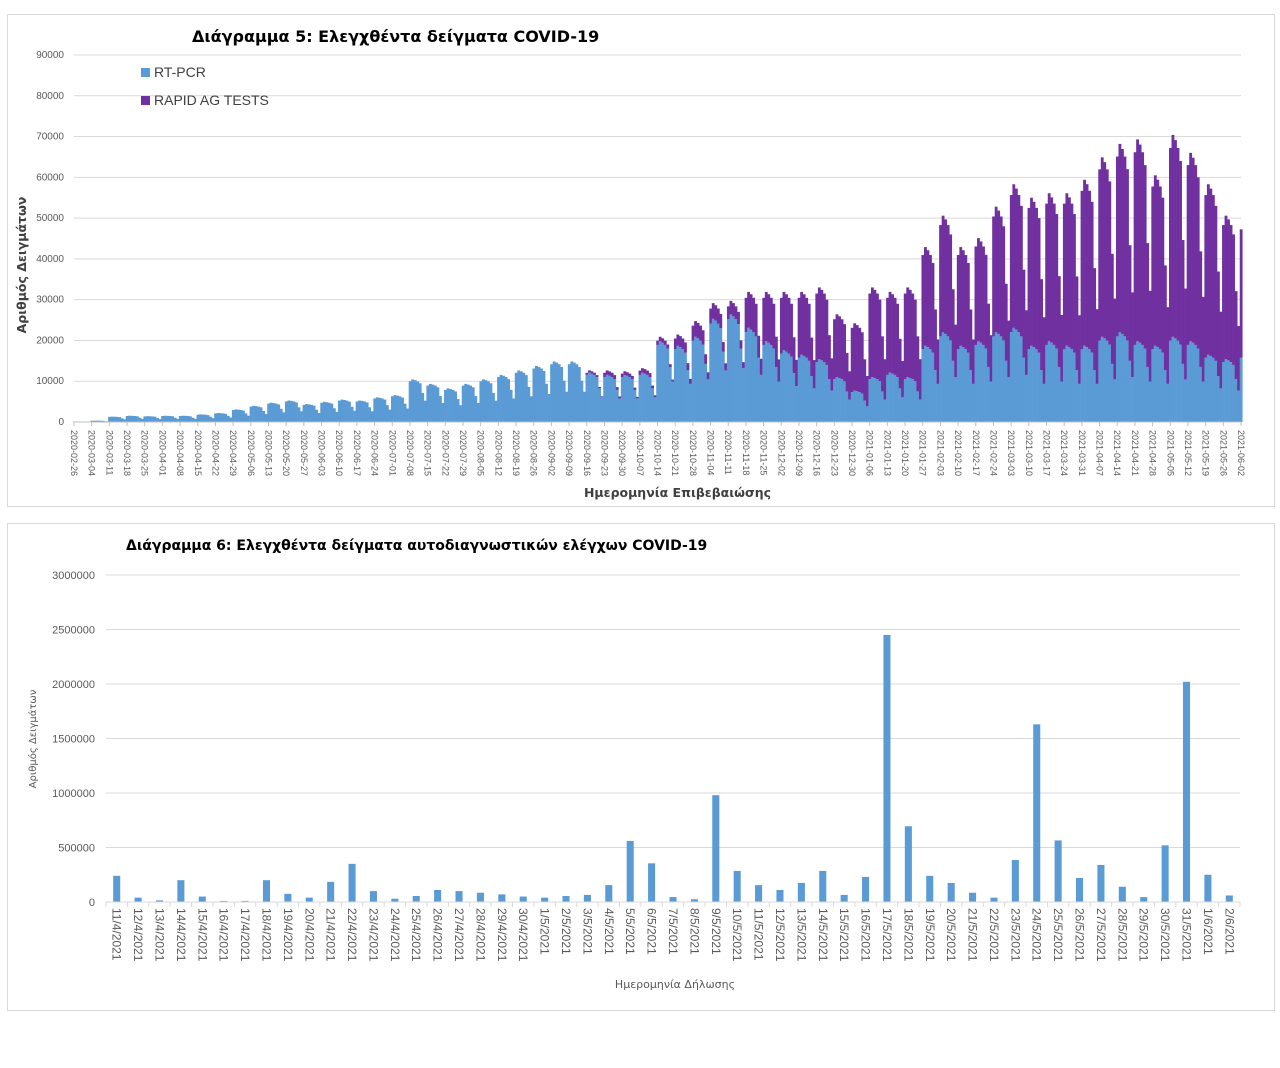  What do you see at coordinates (781, 453) in the screenshot?
I see `x-tick-label: 2020-12-02` at bounding box center [781, 453].